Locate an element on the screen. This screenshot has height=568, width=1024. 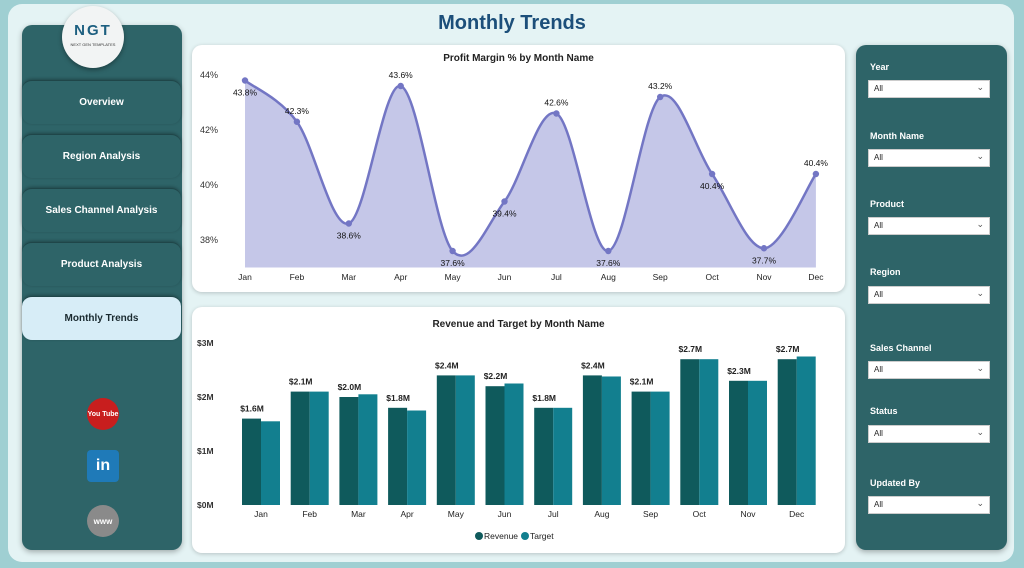
x-tick-label: Aug is located at coordinates (608, 277).